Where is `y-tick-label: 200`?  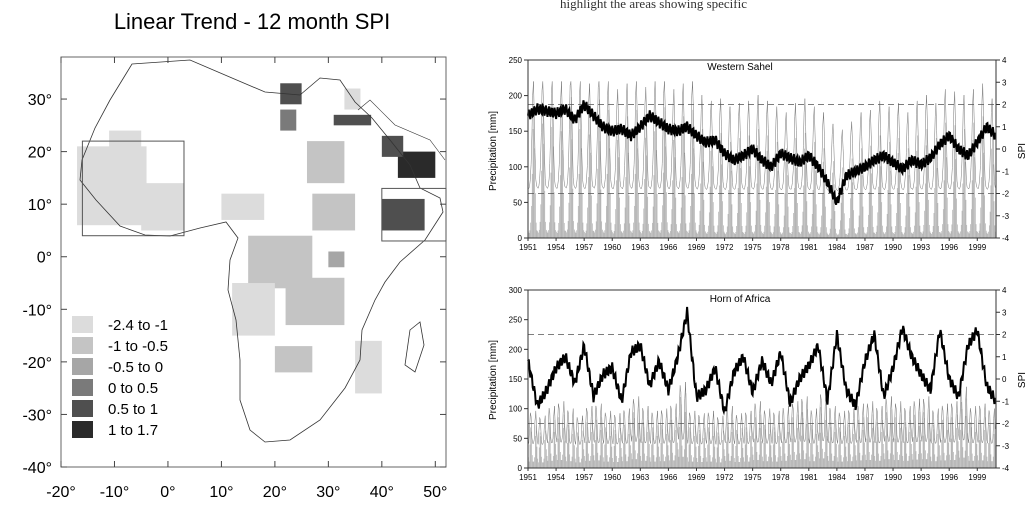 y-tick-label: 200 is located at coordinates (516, 349).